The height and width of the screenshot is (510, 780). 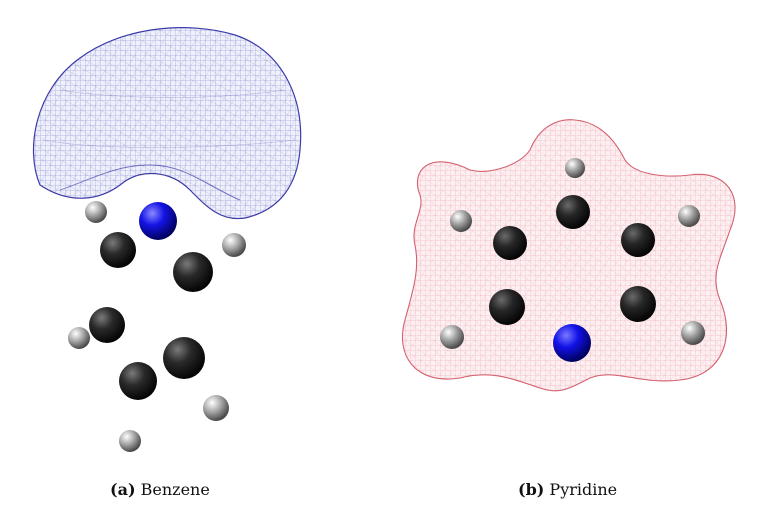 What do you see at coordinates (572, 260) in the screenshot?
I see `pyridine-atoms` at bounding box center [572, 260].